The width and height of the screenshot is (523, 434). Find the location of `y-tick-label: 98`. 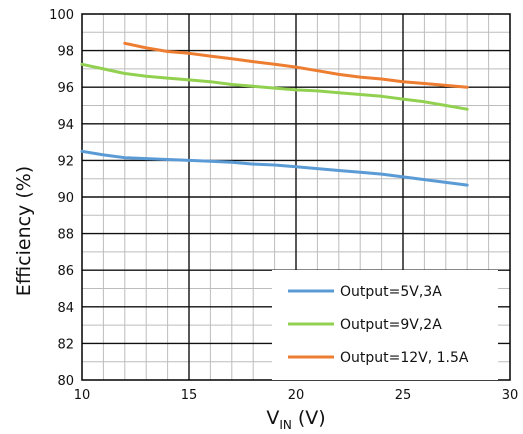

y-tick-label: 98 is located at coordinates (65, 52).